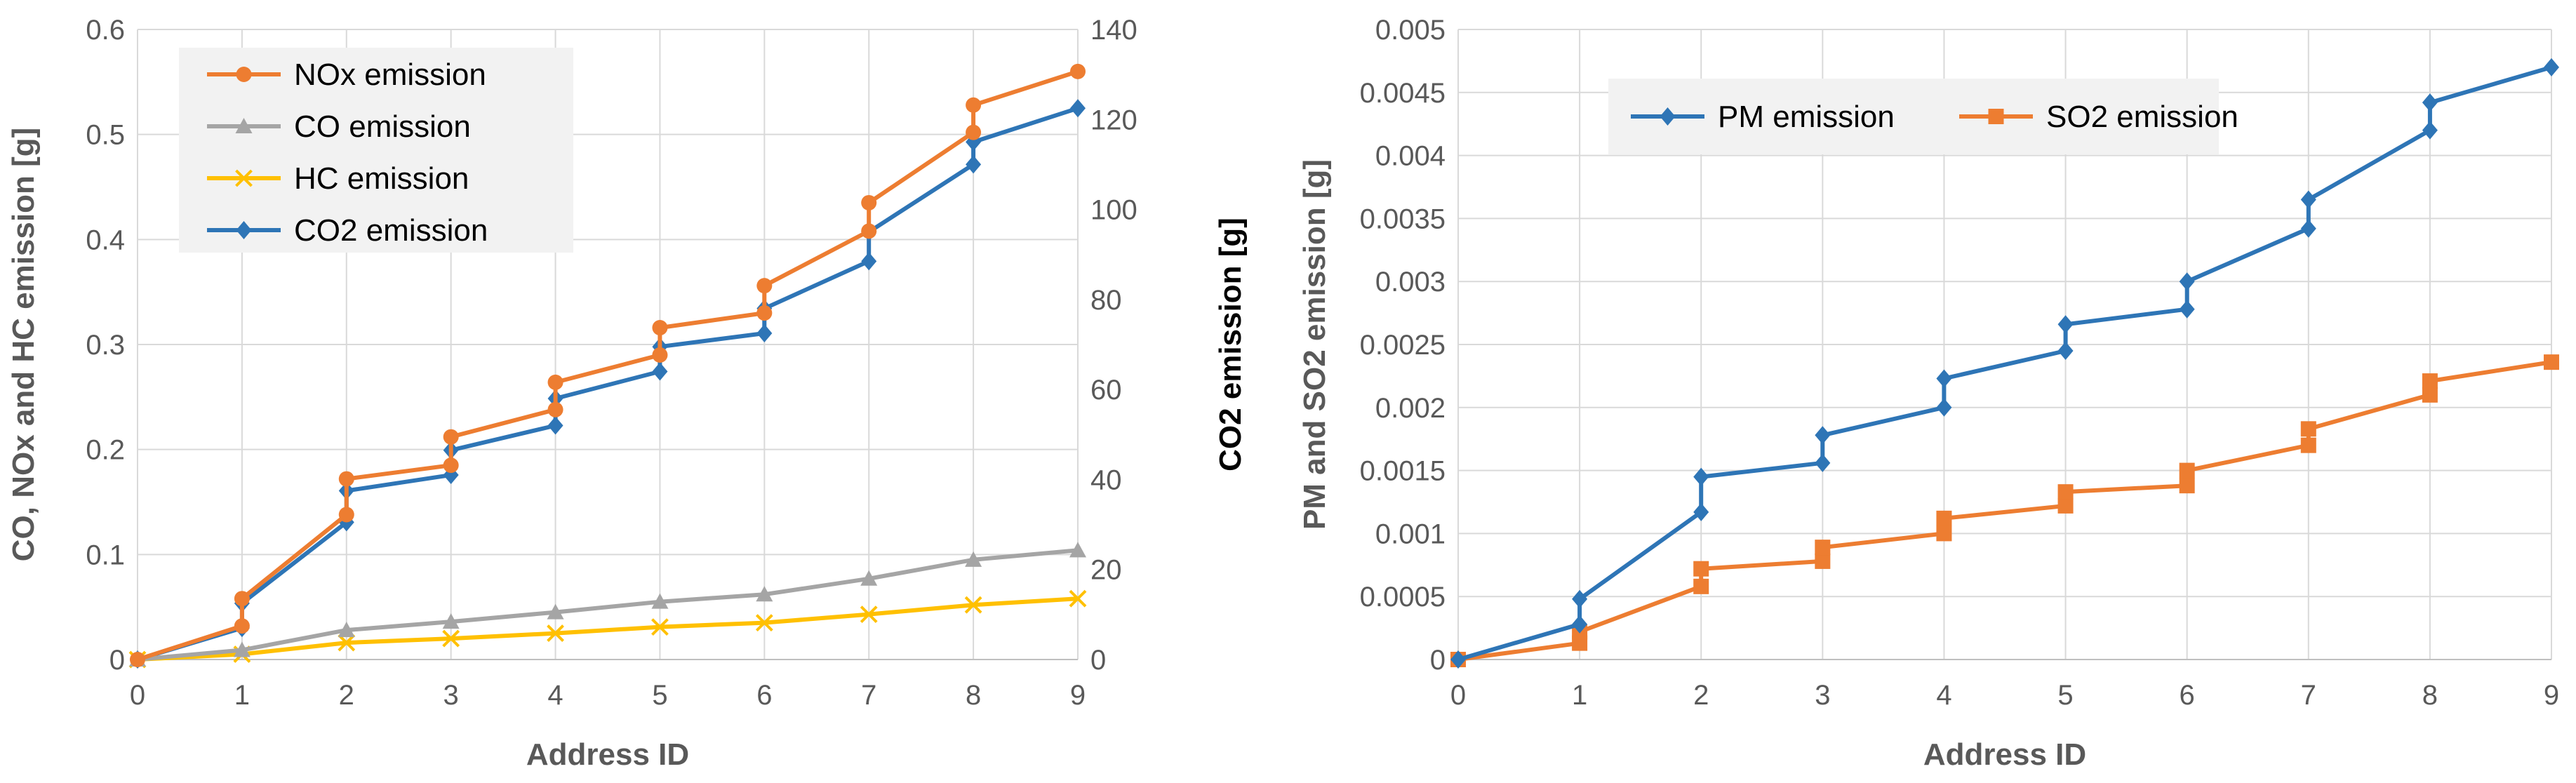  Describe the element at coordinates (23, 345) in the screenshot. I see `y-axis-title: CO, NOx and HC emission [g]` at that location.